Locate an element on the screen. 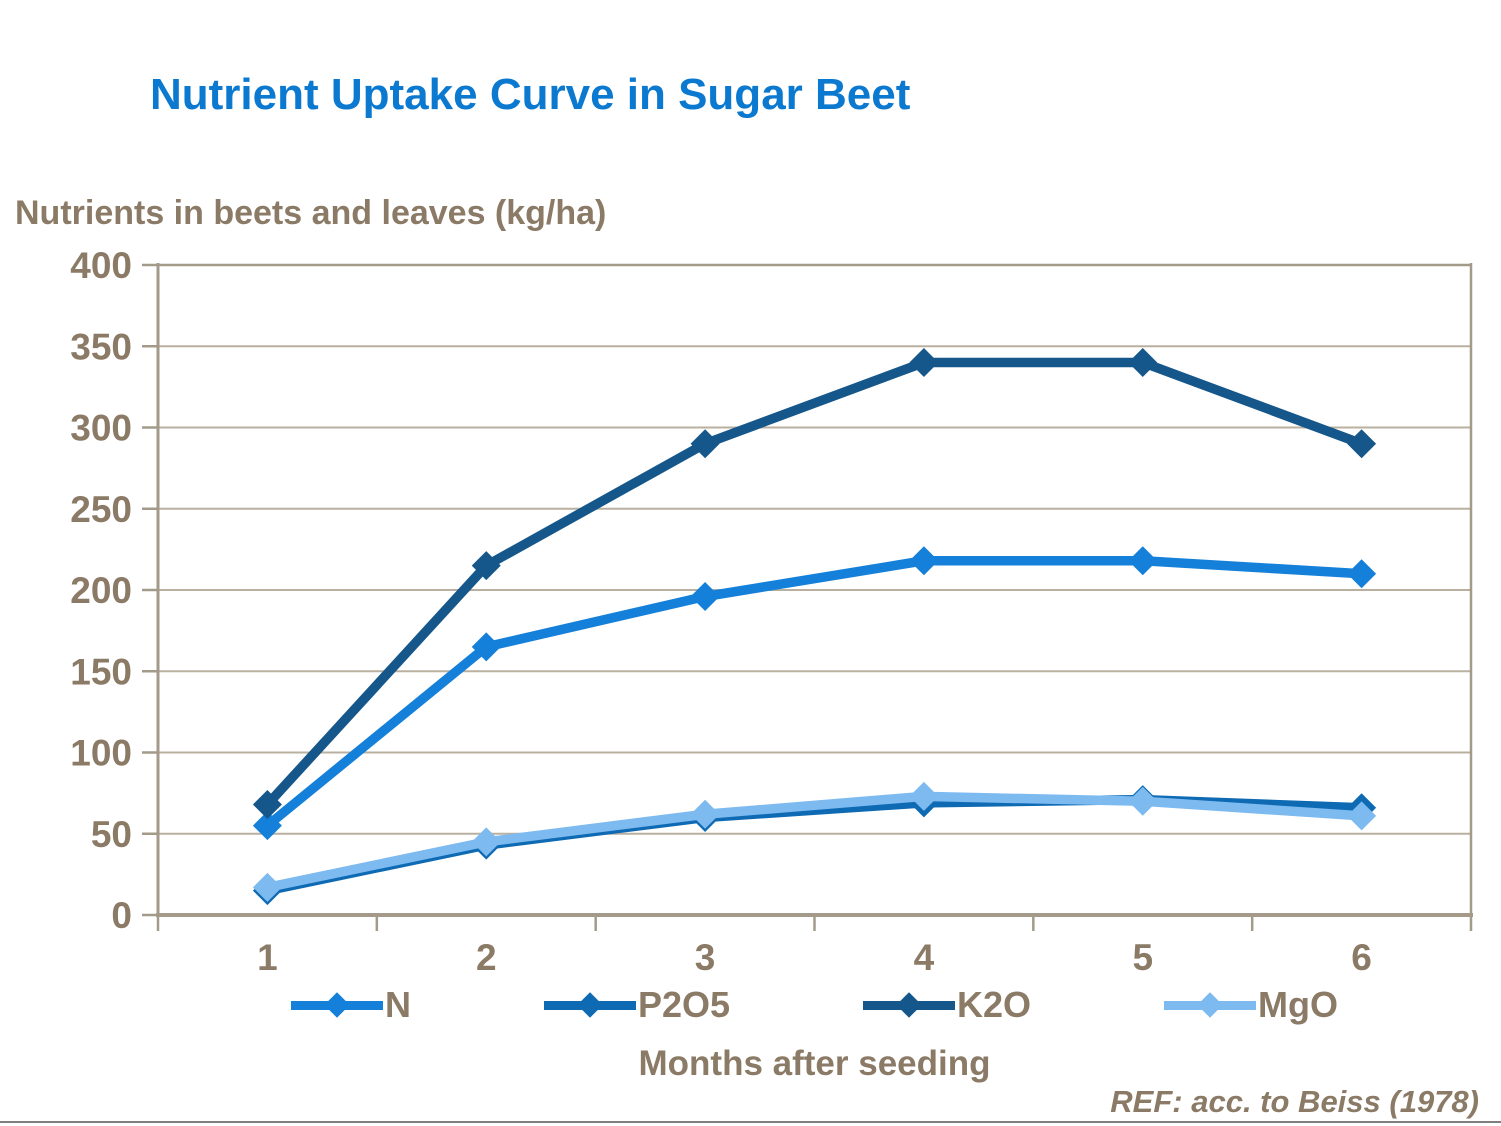 This screenshot has height=1126, width=1501. y-axis-tick-label: 250 is located at coordinates (101, 509).